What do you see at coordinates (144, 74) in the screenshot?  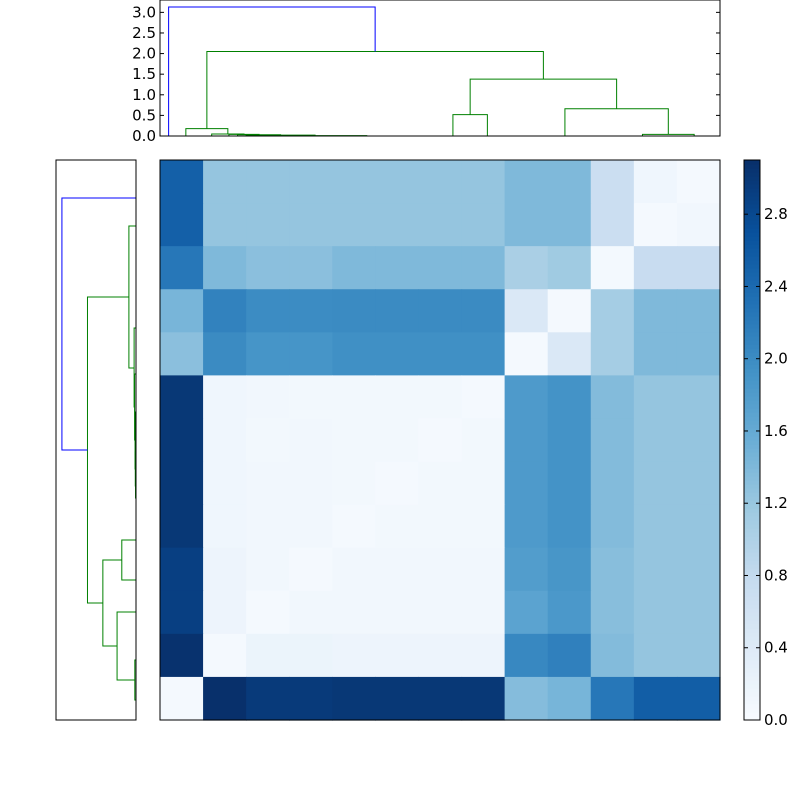 I see `top-dendrogram-ytick-label: 1.5` at bounding box center [144, 74].